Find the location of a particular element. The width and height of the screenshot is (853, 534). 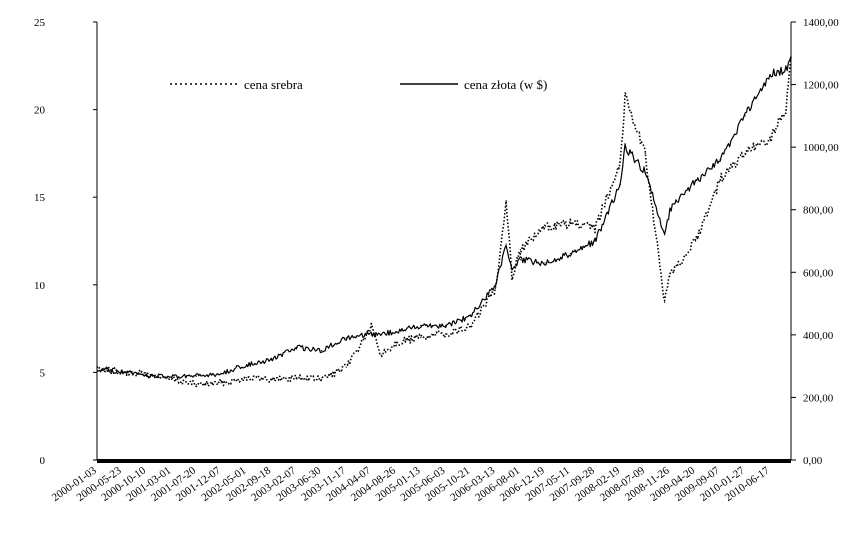

y-right-tick-label: 200,00 is located at coordinates (818, 398).